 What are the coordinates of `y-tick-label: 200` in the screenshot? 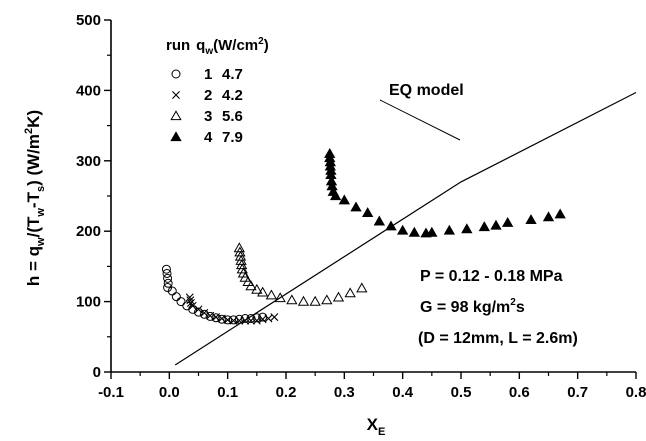 It's located at (88, 231).